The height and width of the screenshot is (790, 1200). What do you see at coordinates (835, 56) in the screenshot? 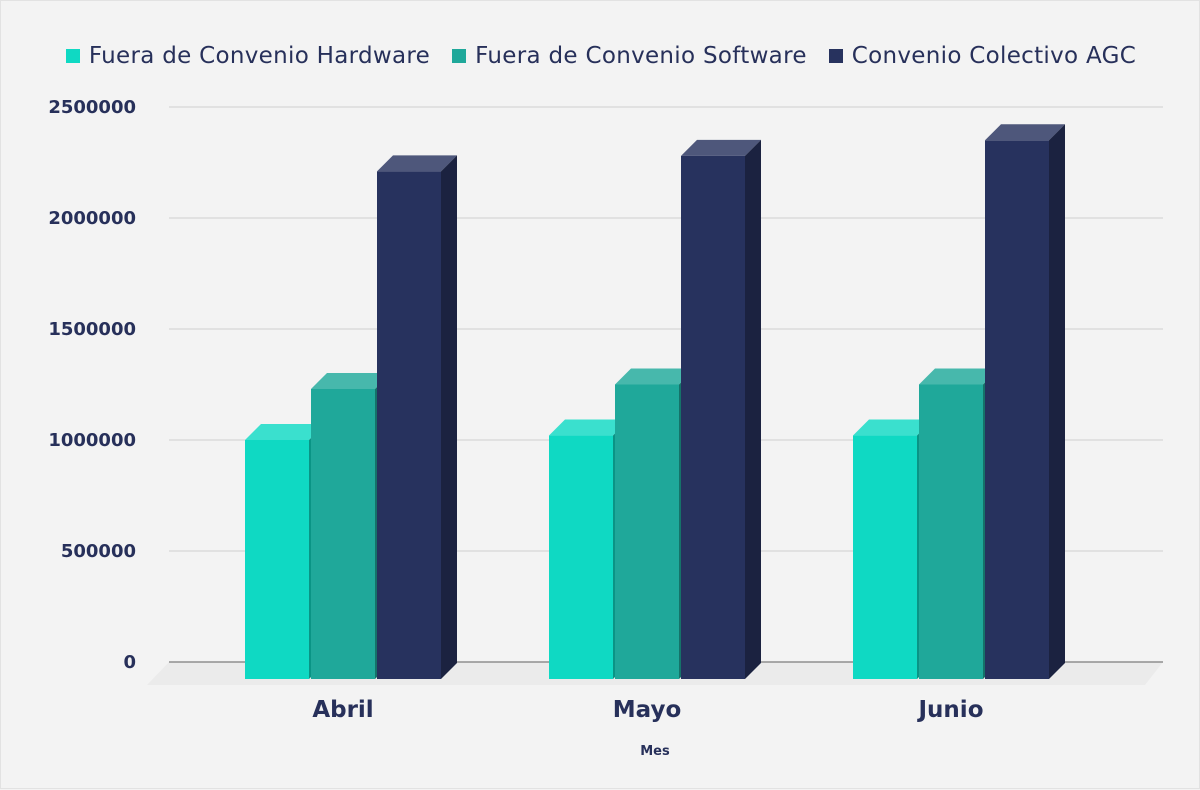
I see `legend-swatch-agc` at bounding box center [835, 56].